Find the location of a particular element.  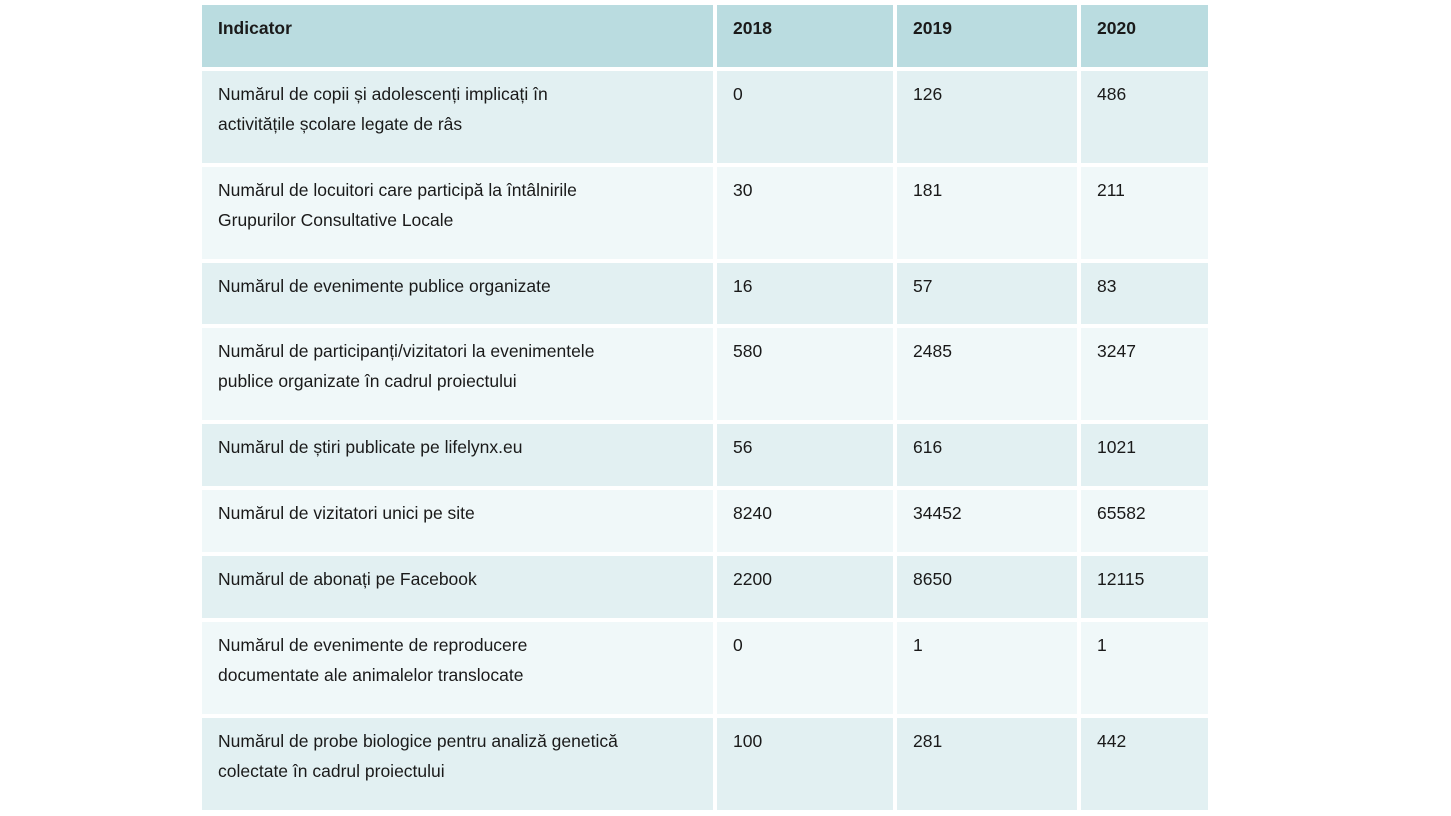

value-cell-2020: 486 is located at coordinates (1144, 117).